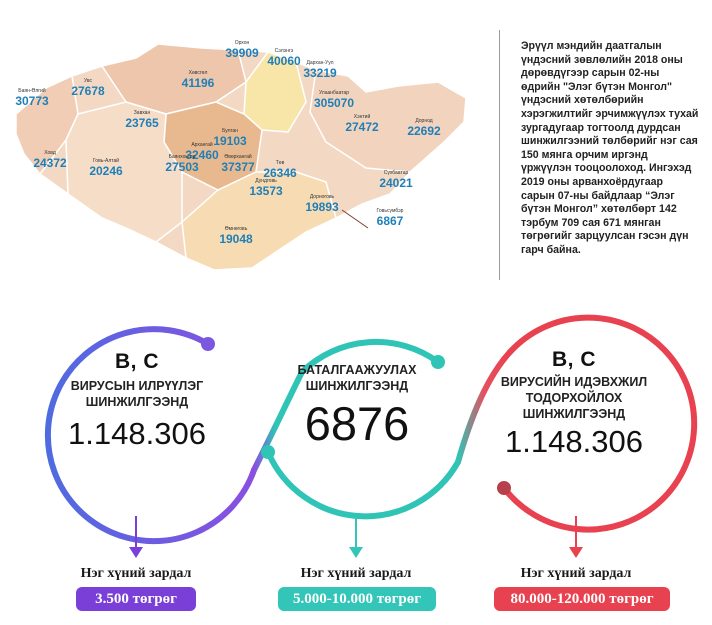  I want to click on region-name: Дорноговь, so click(322, 197).